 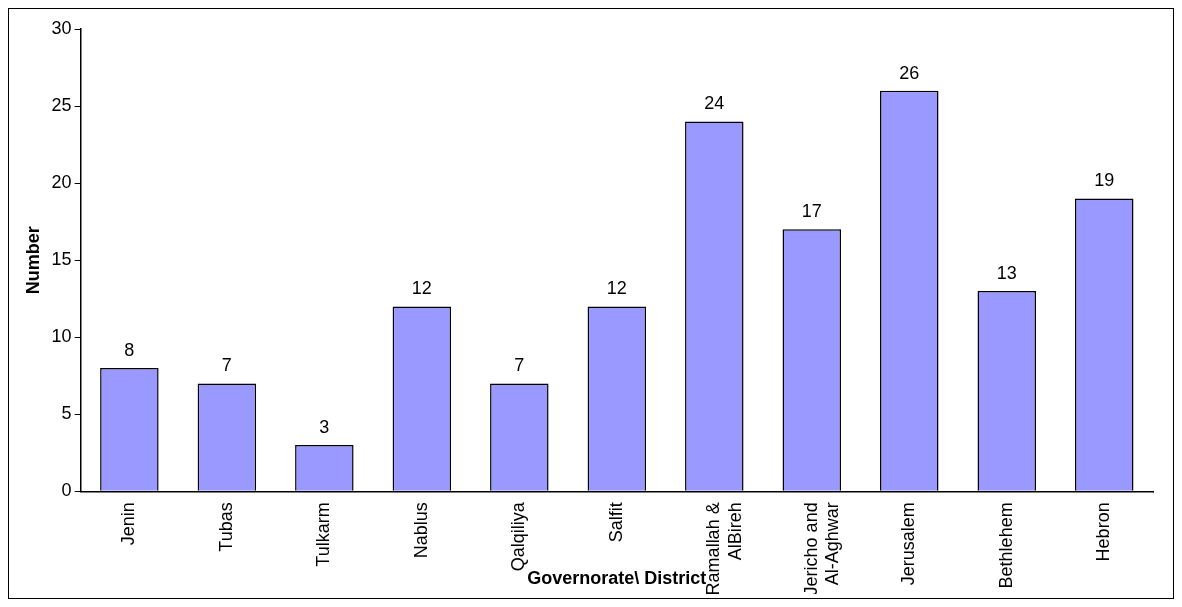 I want to click on data-label: 19, so click(x=1104, y=180).